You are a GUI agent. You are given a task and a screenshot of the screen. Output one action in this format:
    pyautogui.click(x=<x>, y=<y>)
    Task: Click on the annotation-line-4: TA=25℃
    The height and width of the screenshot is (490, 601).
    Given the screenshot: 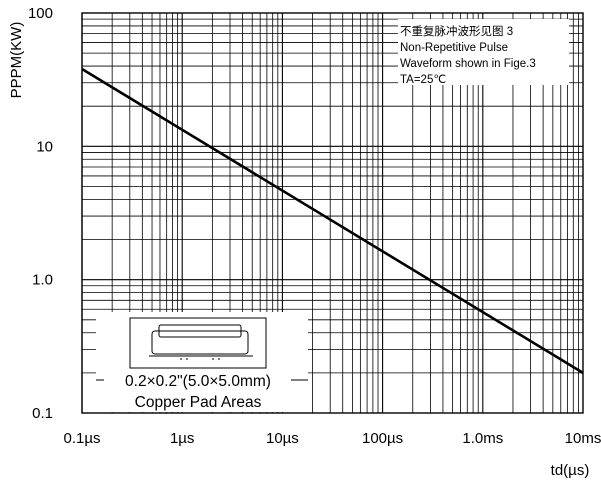 What is the action you would take?
    pyautogui.click(x=423, y=80)
    